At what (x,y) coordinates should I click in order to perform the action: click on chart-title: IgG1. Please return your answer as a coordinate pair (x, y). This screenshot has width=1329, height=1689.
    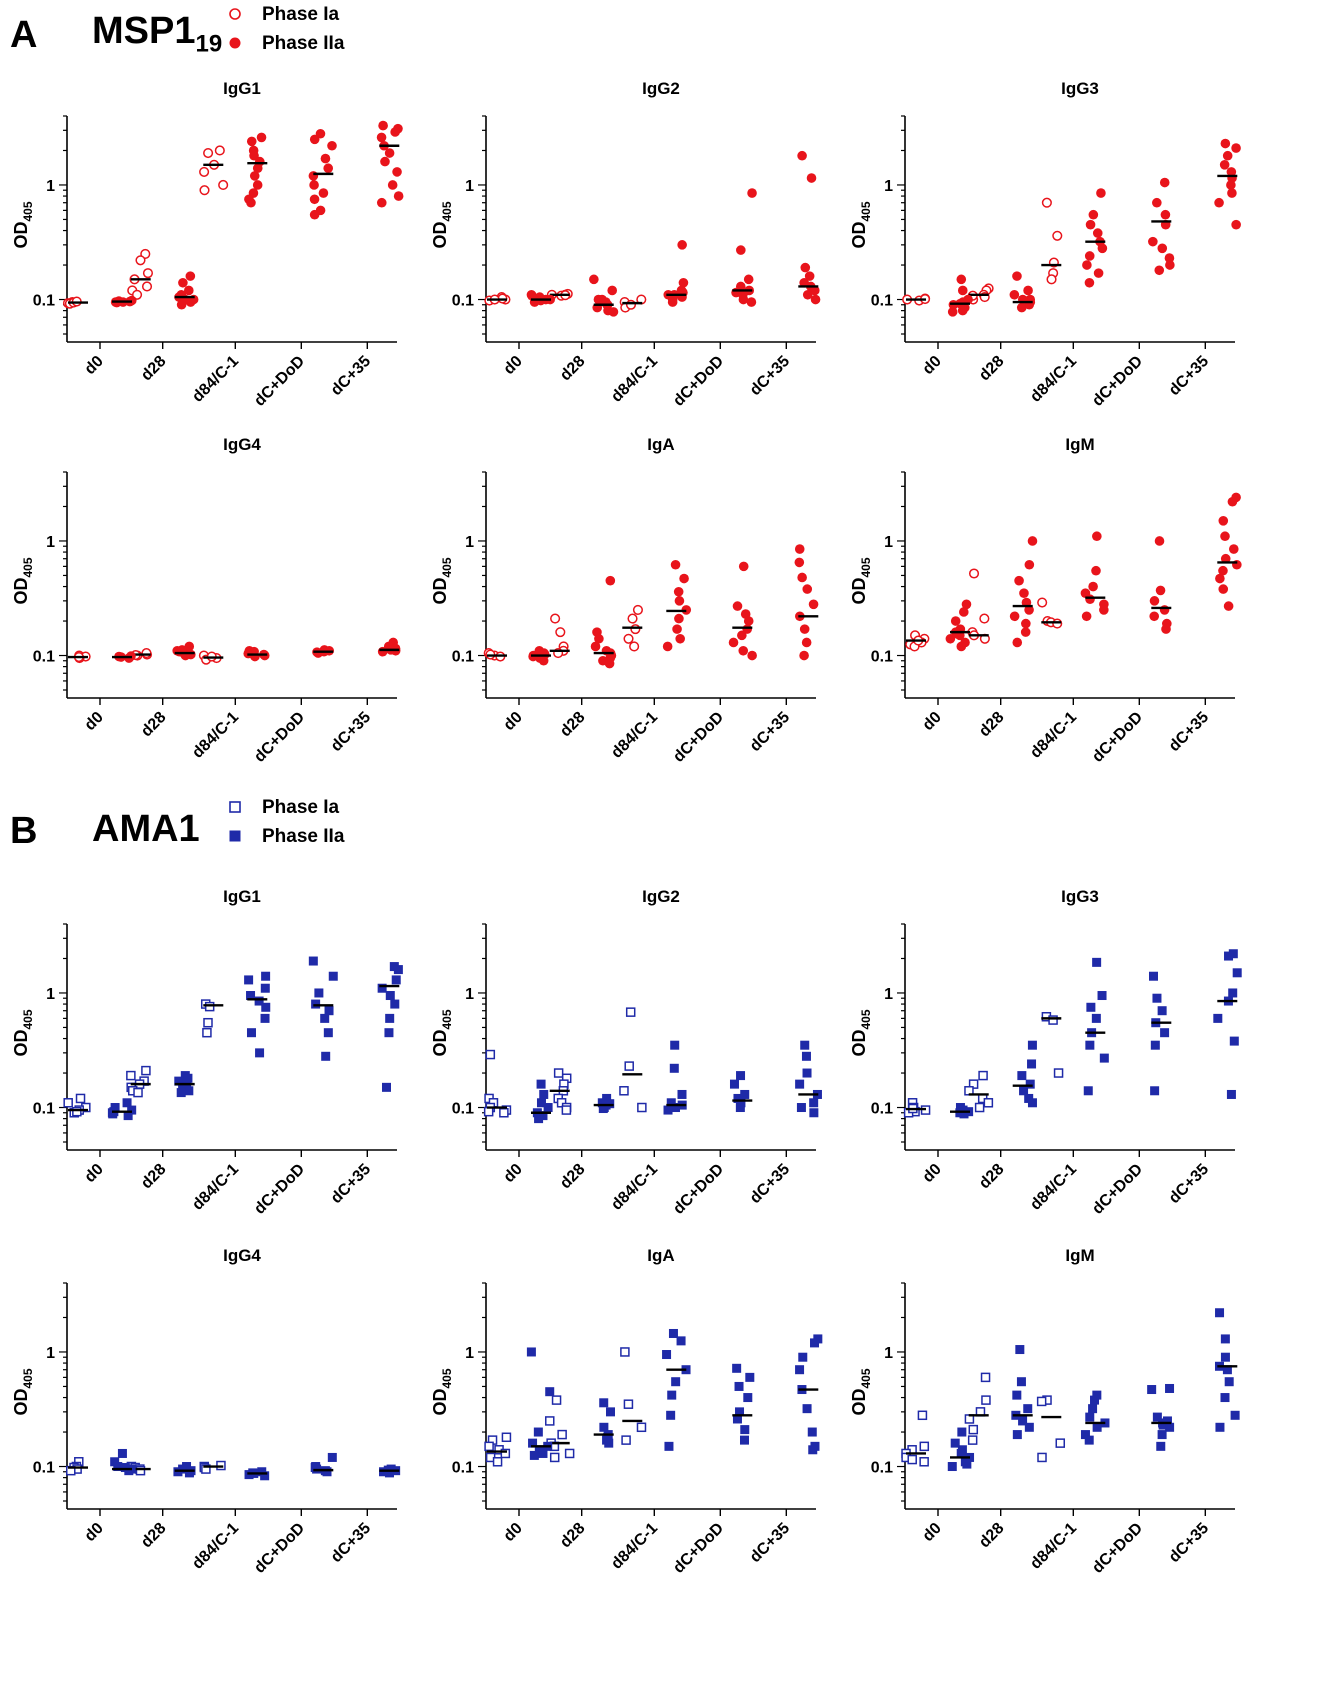
    Looking at the image, I should click on (242, 896).